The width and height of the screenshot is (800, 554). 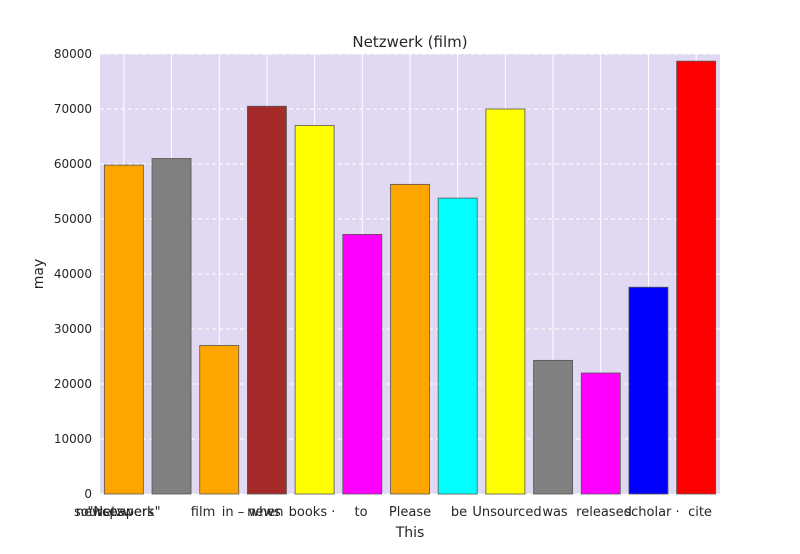 What do you see at coordinates (73, 219) in the screenshot?
I see `y-tick-label: 50000` at bounding box center [73, 219].